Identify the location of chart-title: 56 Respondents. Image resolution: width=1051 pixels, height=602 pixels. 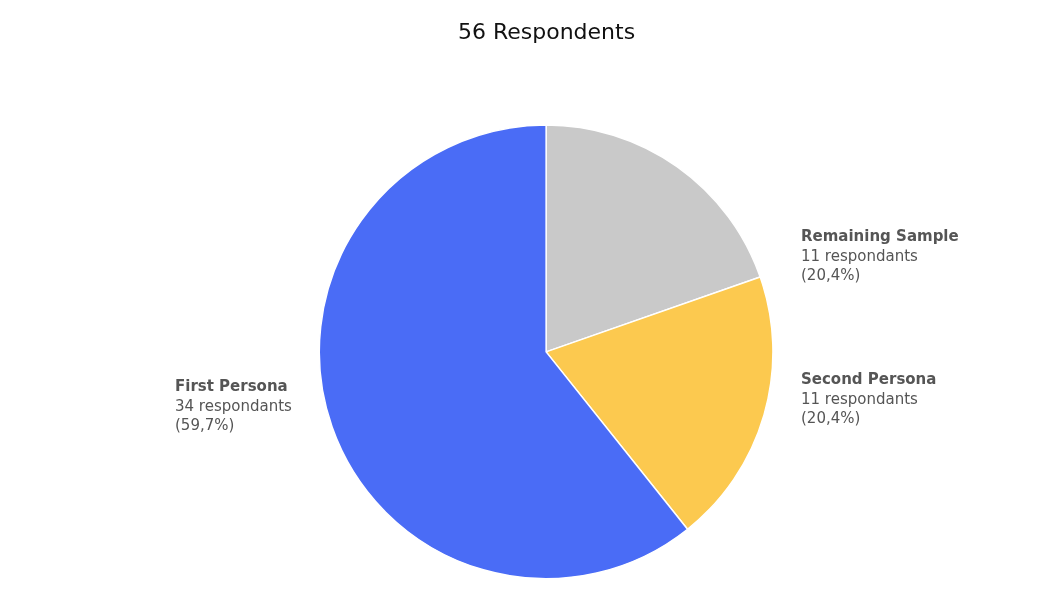
(546, 32).